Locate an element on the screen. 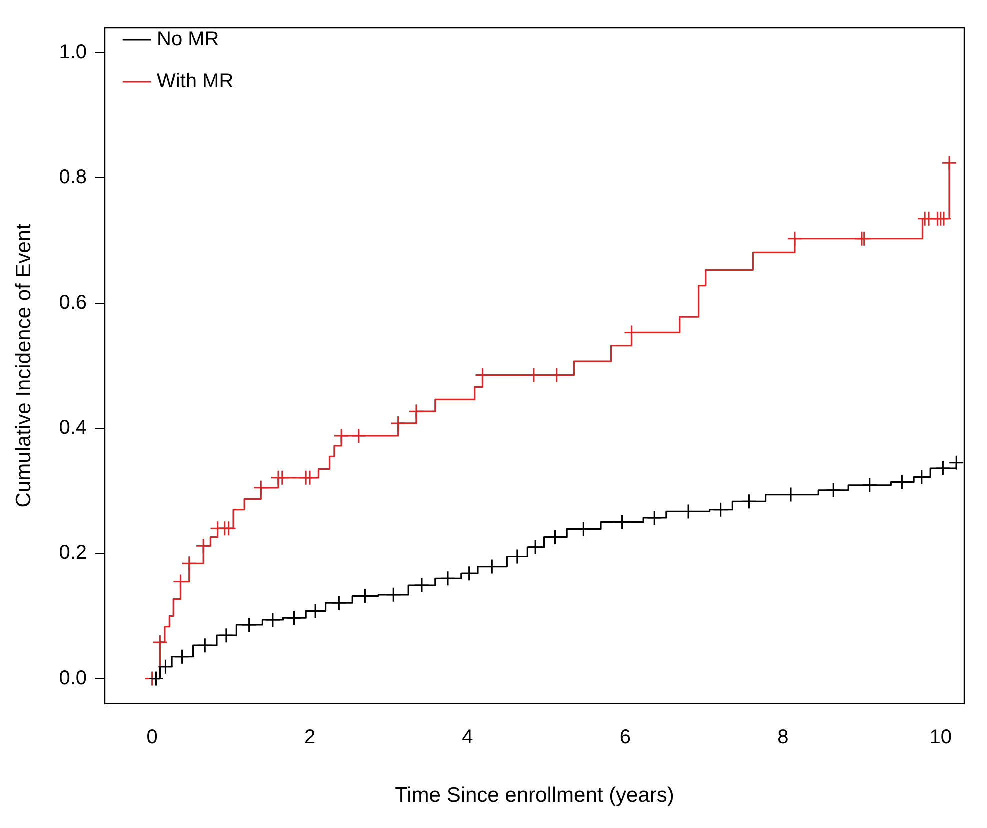 Image resolution: width=987 pixels, height=828 pixels. y-tick-label: 0.0 is located at coordinates (73, 678).